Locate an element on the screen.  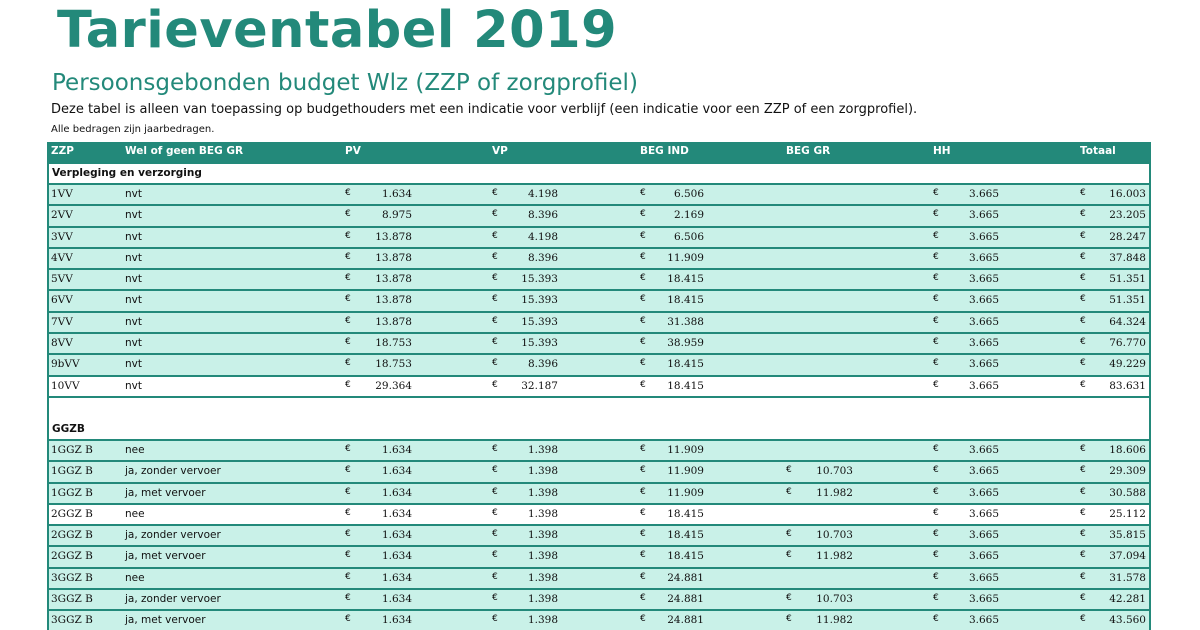
header-totaal: Totaal is located at coordinates (1098, 151).